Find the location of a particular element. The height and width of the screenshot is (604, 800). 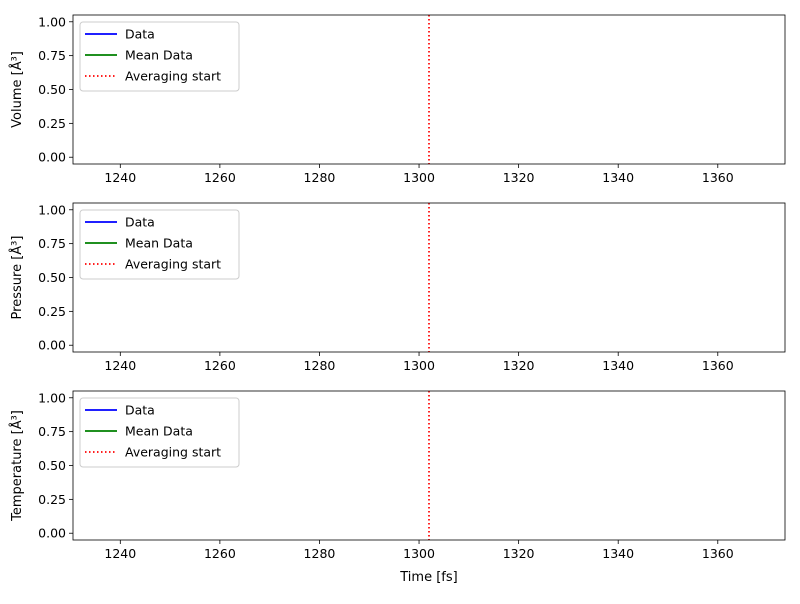

x-axis-label: Time [fs] is located at coordinates (428, 577).